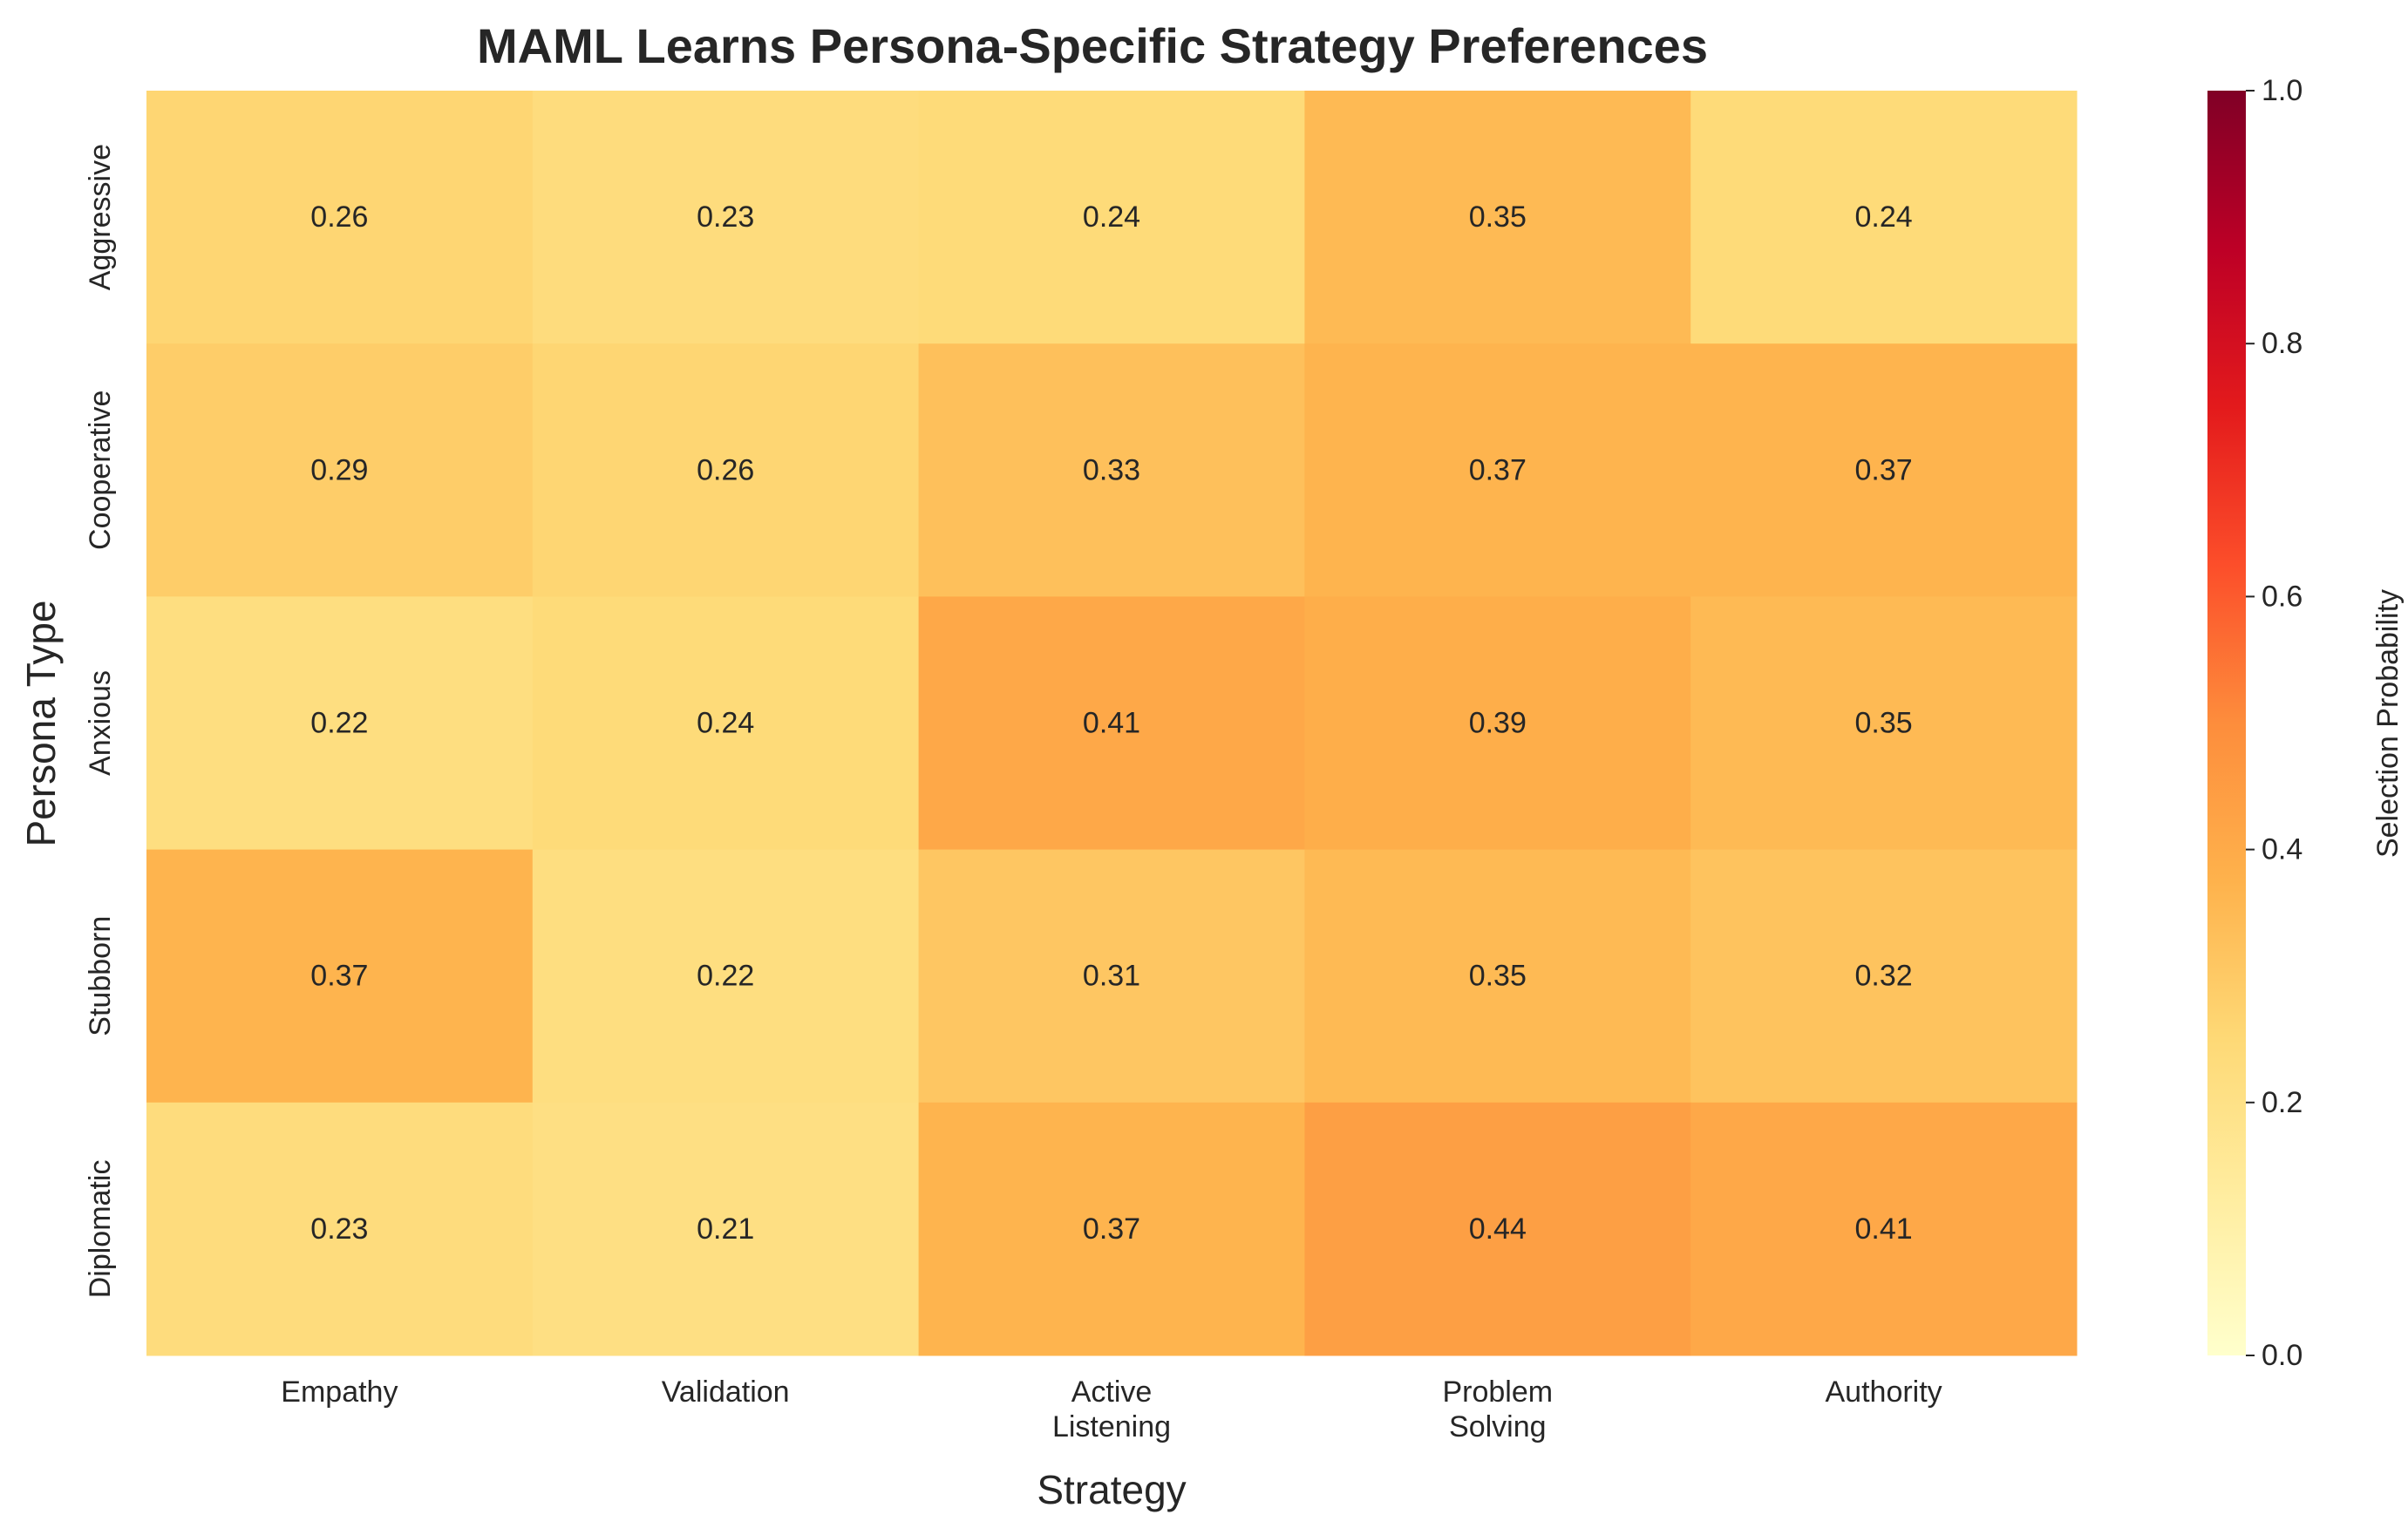  What do you see at coordinates (2274, 723) in the screenshot?
I see `colorbar-ticks: 0.0 0.2 0.4 0.6 0.8 1.0` at bounding box center [2274, 723].